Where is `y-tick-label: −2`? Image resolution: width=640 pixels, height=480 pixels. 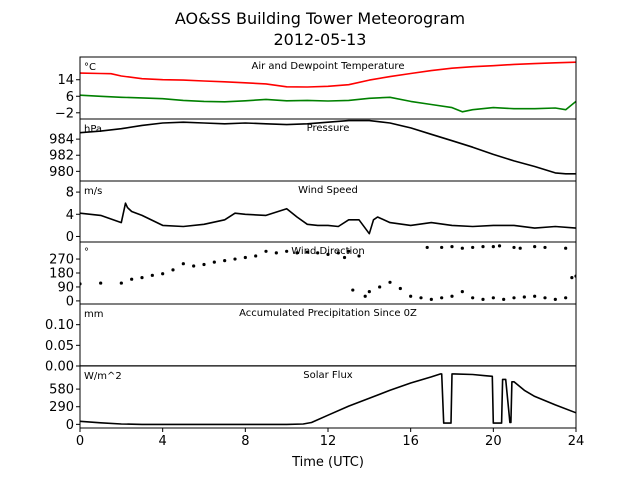
y-tick-label: −2 is located at coordinates (64, 113).